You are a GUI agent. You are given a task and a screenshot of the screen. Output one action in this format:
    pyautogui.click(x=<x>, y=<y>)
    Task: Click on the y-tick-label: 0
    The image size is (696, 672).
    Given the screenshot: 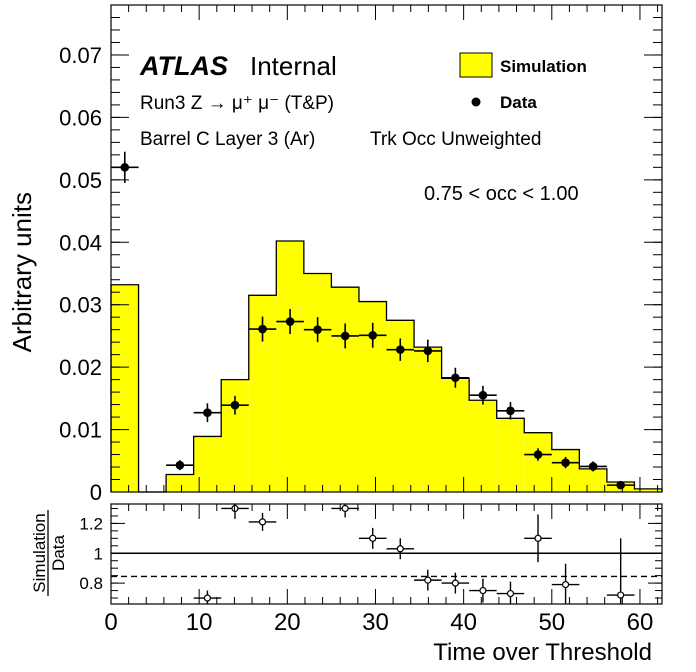 What is the action you would take?
    pyautogui.click(x=96, y=492)
    